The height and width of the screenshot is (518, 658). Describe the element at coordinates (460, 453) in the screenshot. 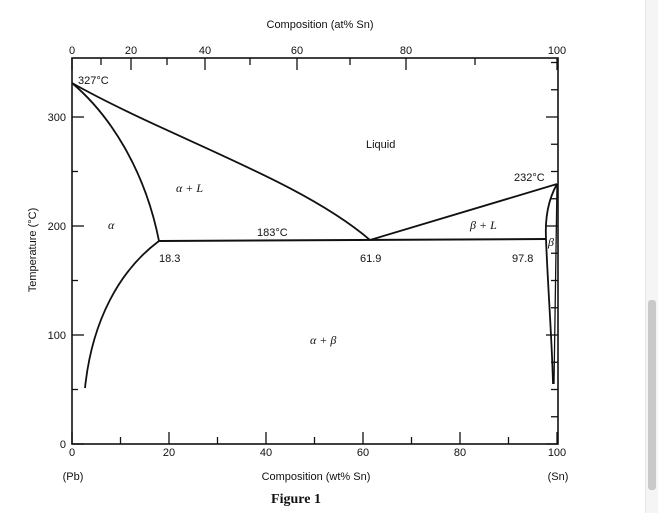

I see `bottom-tick-label-80: 80` at that location.